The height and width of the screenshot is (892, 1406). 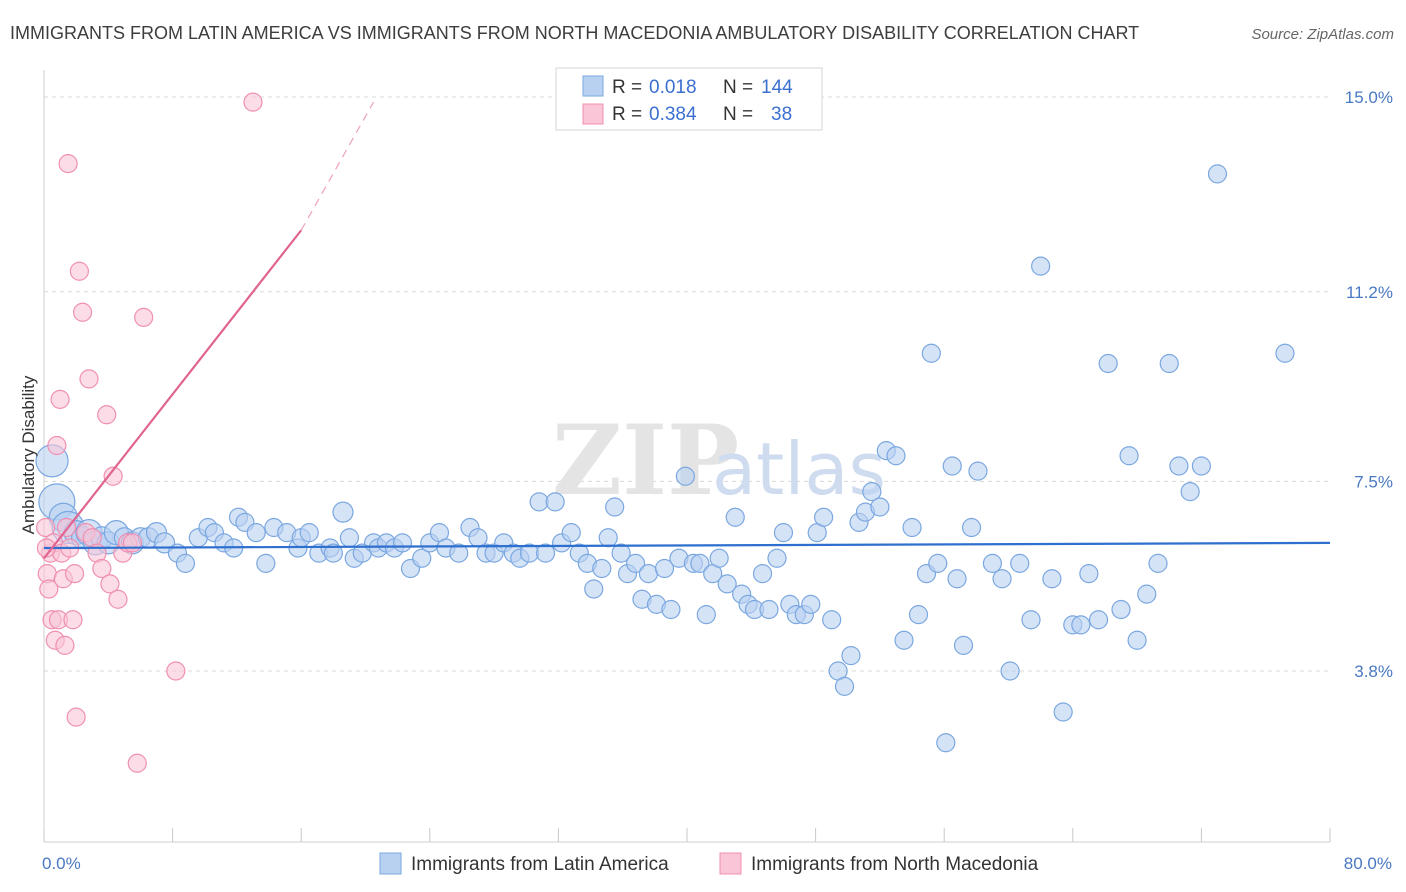 What do you see at coordinates (730, 863) in the screenshot?
I see `bottom-legend-swatch-north-macedonia` at bounding box center [730, 863].